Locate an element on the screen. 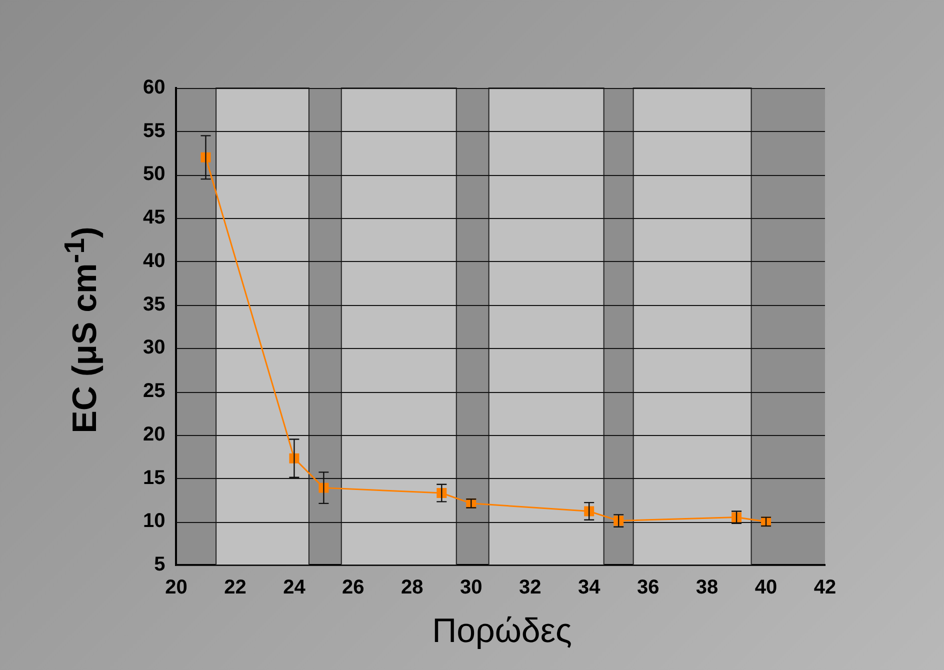 This screenshot has width=944, height=670. x-tick-label: 20 is located at coordinates (176, 587).